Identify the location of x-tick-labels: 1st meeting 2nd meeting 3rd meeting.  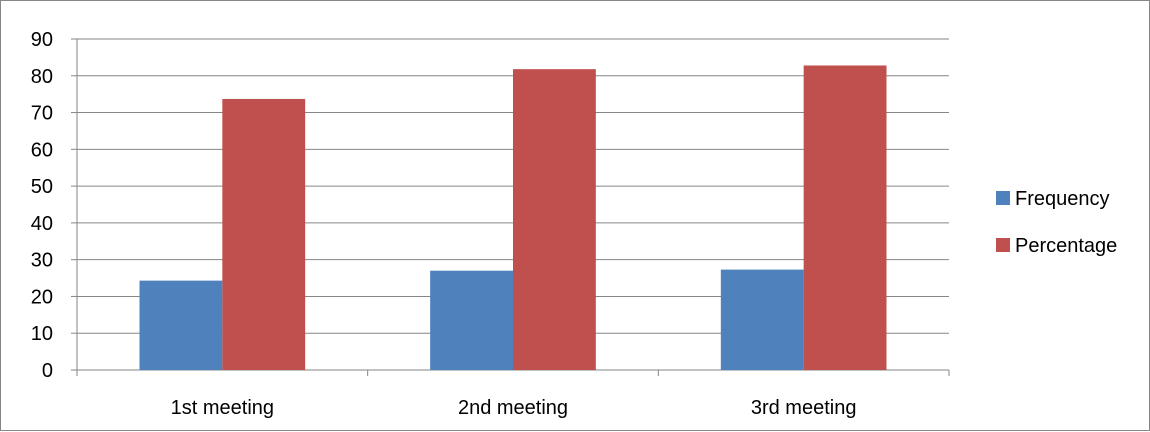
(514, 408).